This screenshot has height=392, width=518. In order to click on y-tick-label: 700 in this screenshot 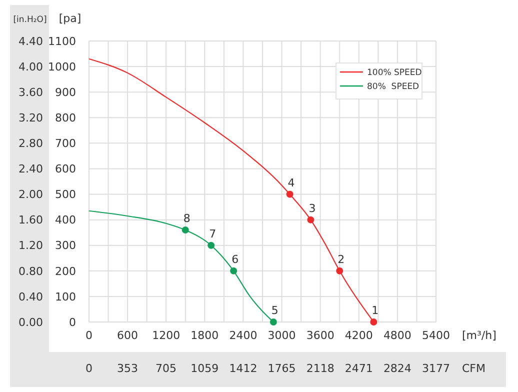, I will do `click(65, 143)`.